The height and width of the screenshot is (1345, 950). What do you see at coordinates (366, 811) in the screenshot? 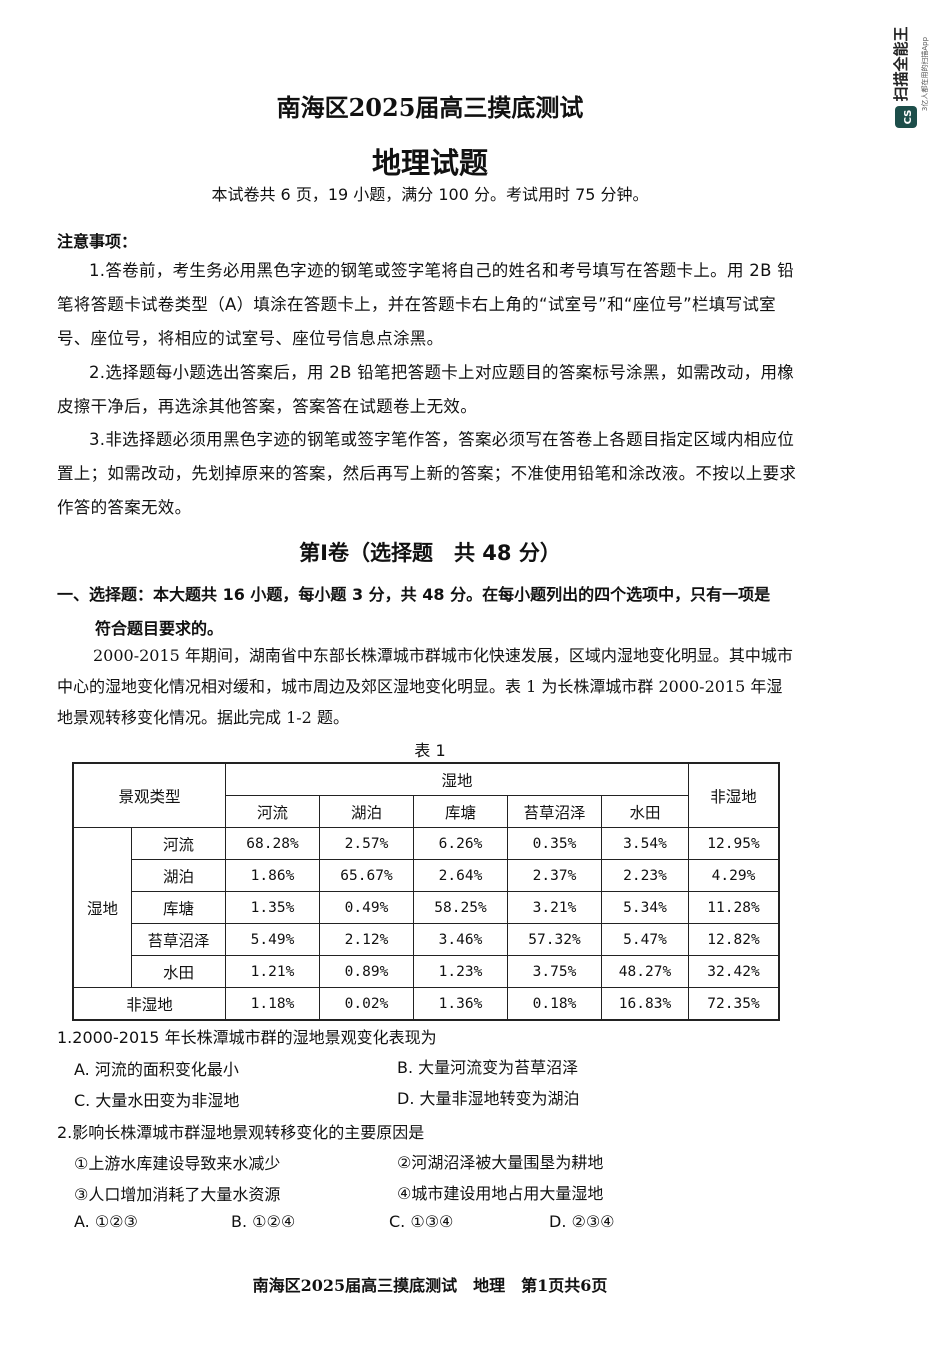
I see `col-header: 湖泊` at bounding box center [366, 811].